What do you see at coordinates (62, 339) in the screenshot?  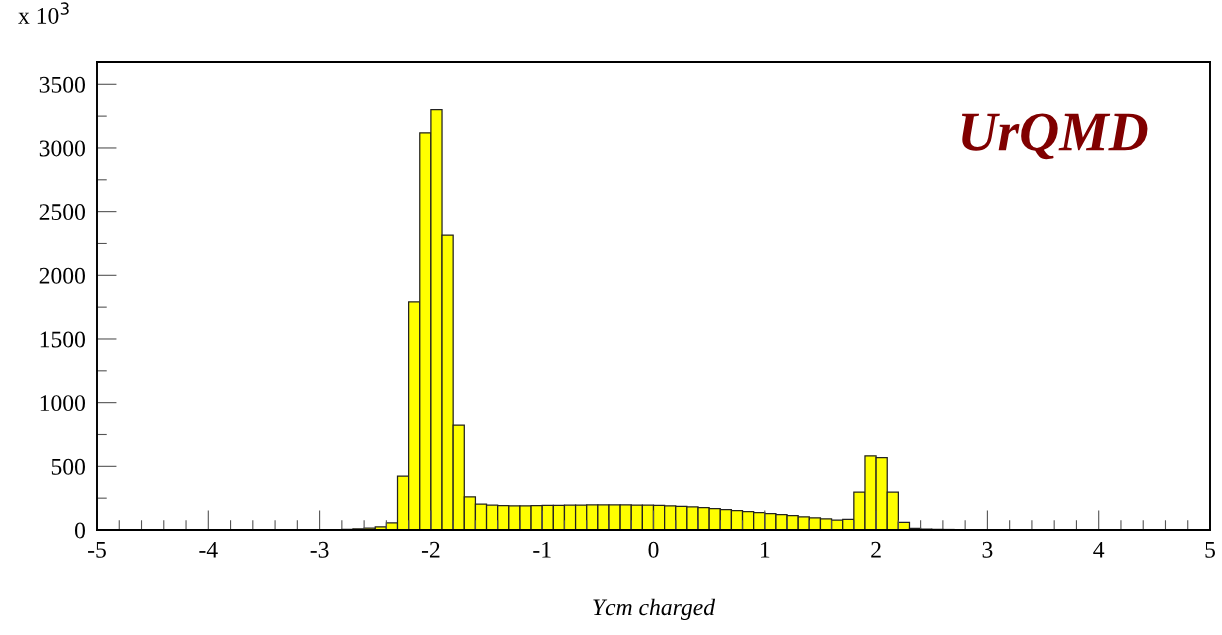 I see `y-tick-label: 1500` at bounding box center [62, 339].